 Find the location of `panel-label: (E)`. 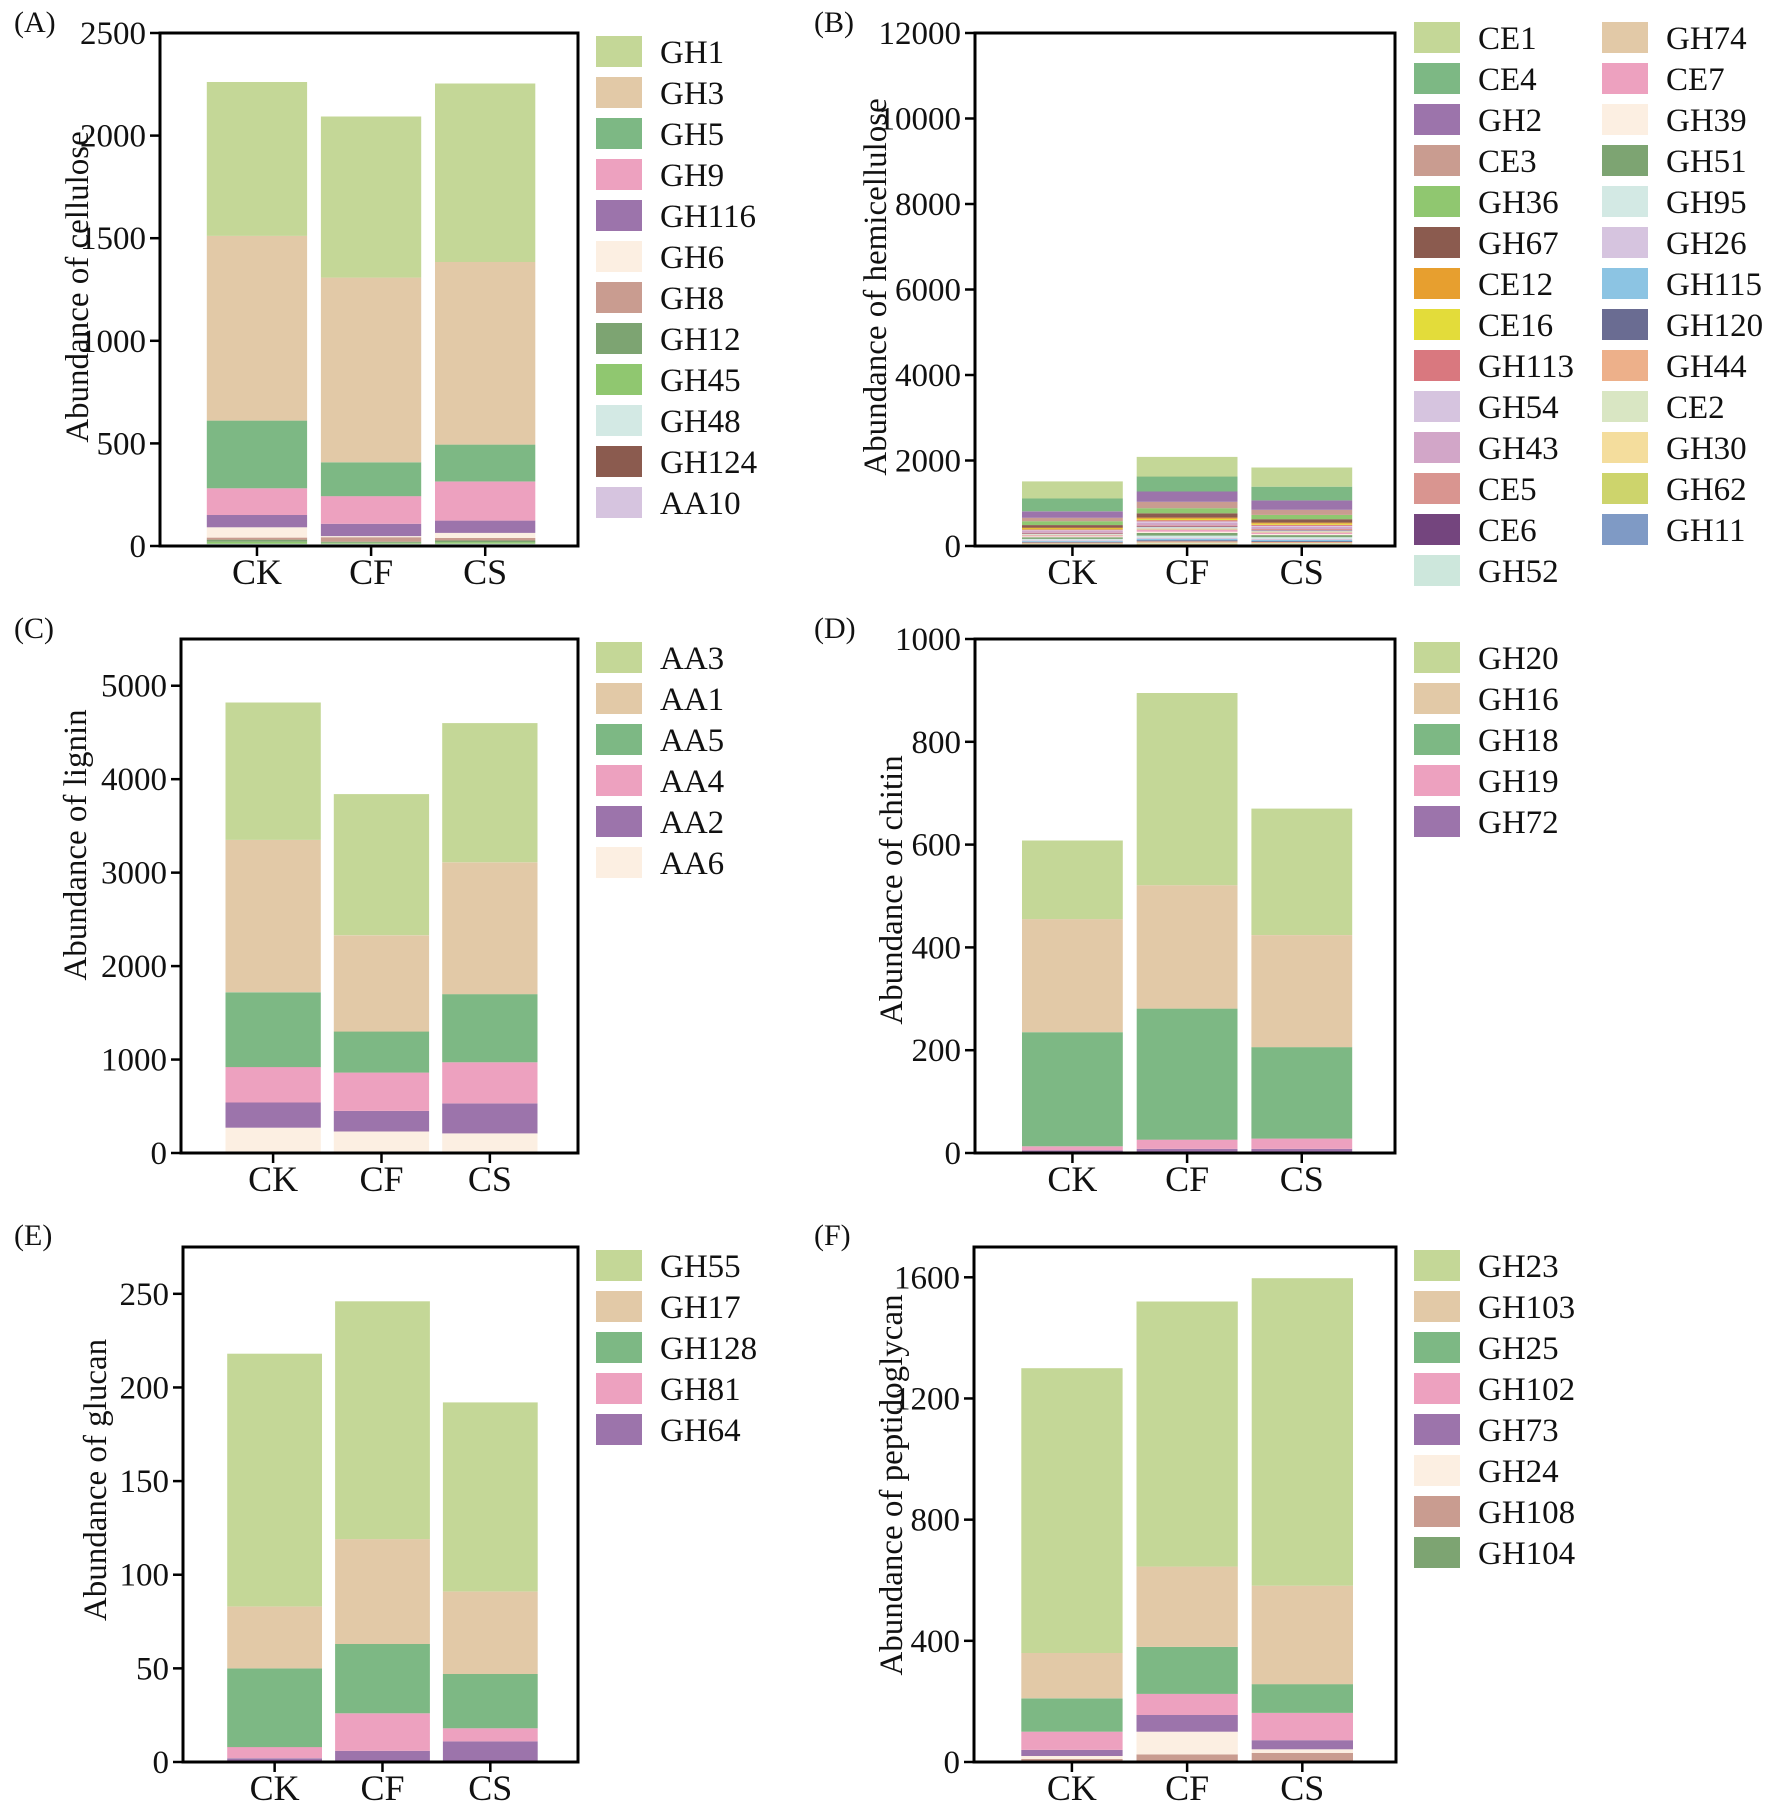

panel-label: (E) is located at coordinates (33, 1235).